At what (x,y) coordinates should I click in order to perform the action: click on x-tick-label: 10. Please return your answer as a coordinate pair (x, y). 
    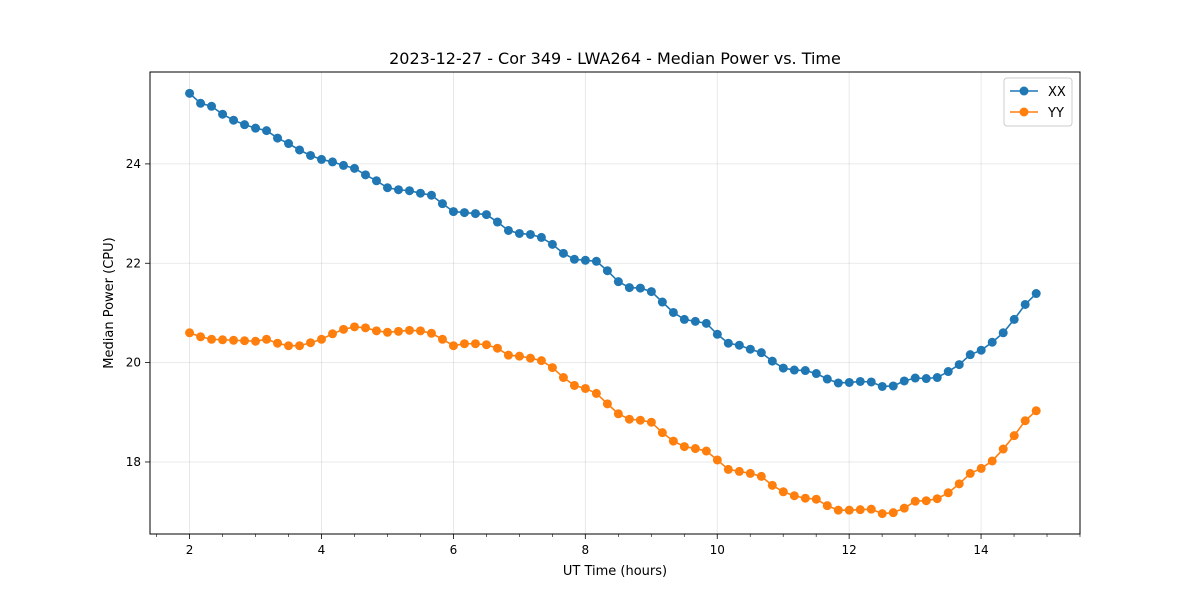
    Looking at the image, I should click on (717, 550).